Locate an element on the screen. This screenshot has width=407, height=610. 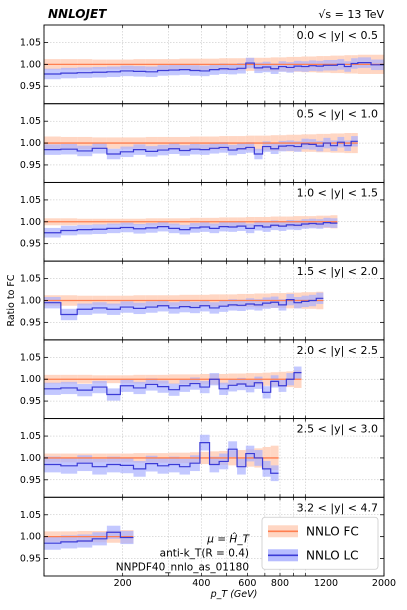
rapidity-label: 1.5 < |y| < 2.0 is located at coordinates (337, 271).